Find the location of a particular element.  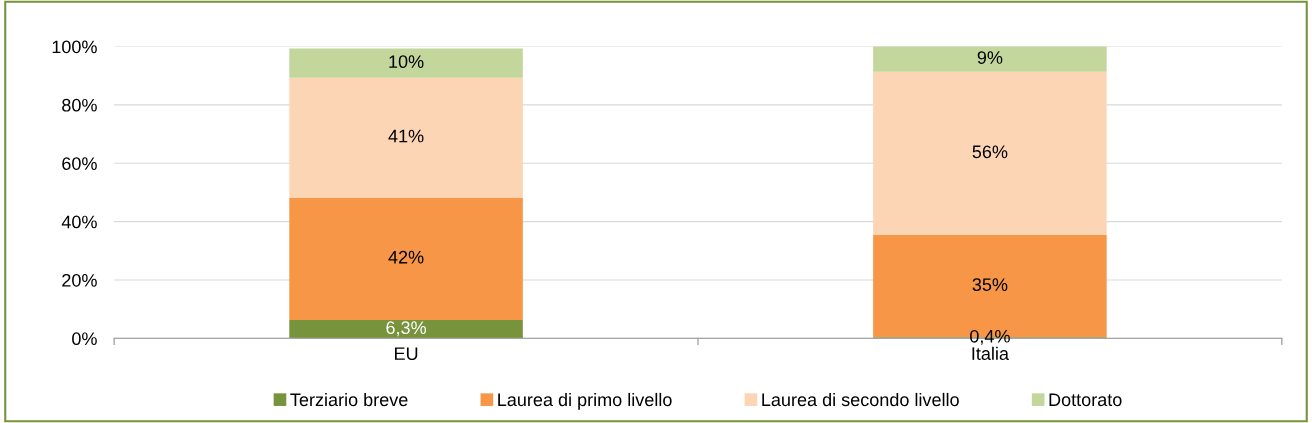

y-tick-label: 60% is located at coordinates (79, 163).